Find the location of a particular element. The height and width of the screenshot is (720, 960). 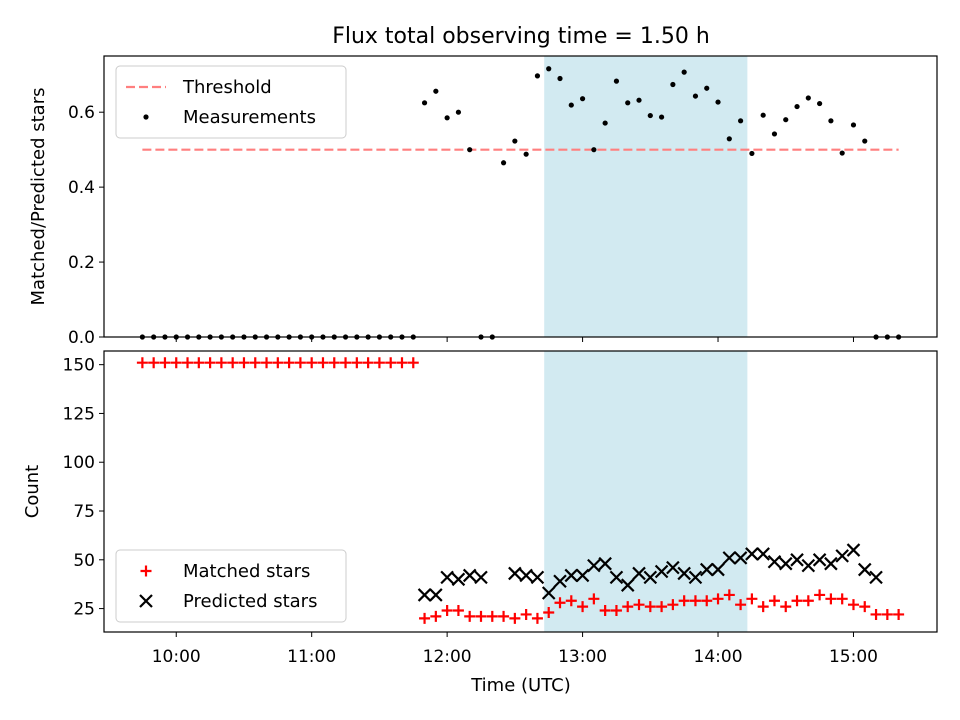

y-tick-label: 0.6 is located at coordinates (81, 113).